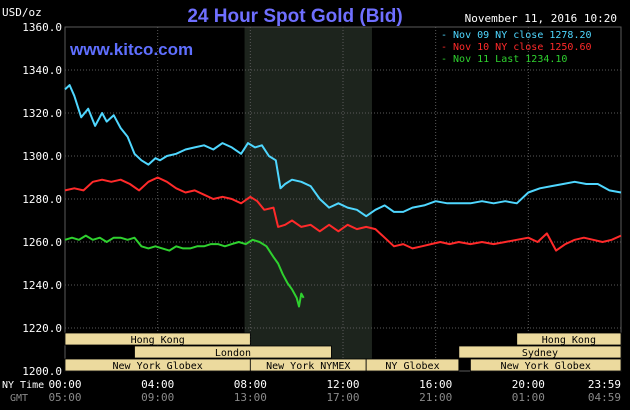  I want to click on x-tick-label-ny: 20:00, so click(528, 384).